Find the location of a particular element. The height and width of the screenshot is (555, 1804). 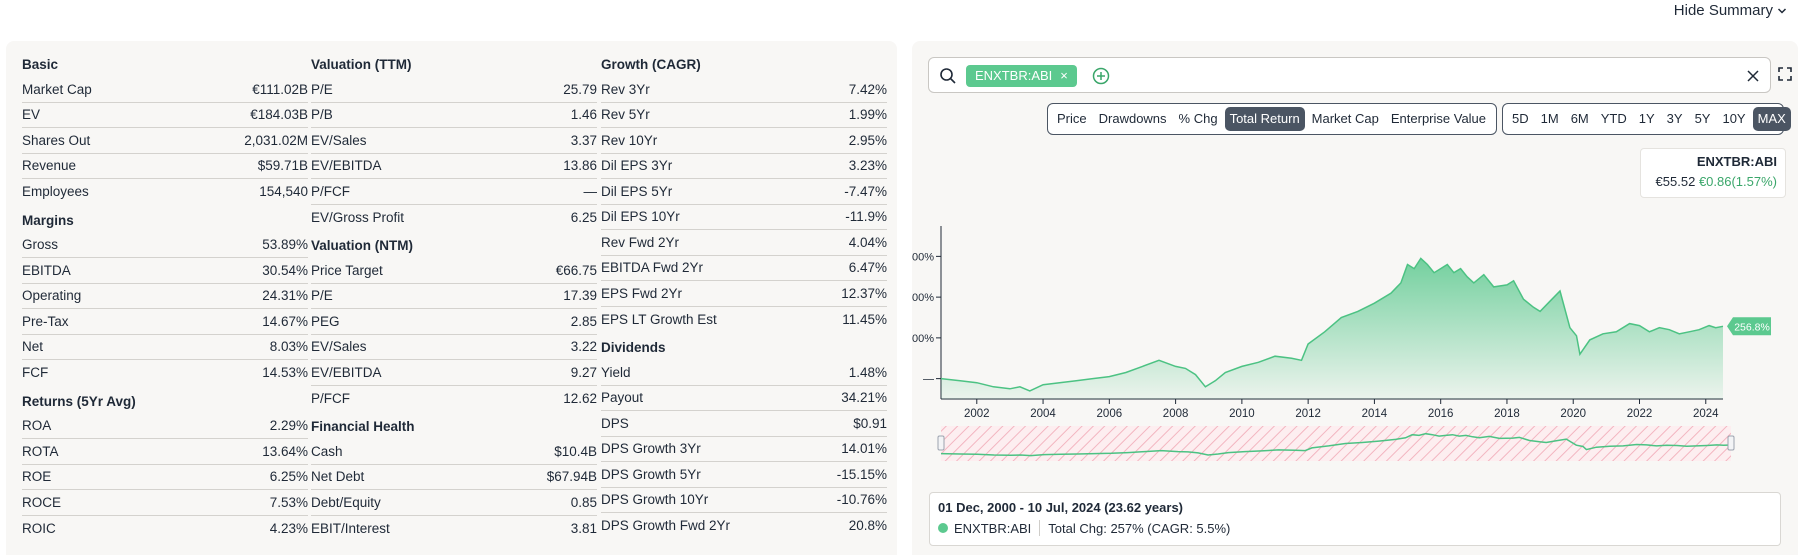

series-line is located at coordinates (1332, 324).